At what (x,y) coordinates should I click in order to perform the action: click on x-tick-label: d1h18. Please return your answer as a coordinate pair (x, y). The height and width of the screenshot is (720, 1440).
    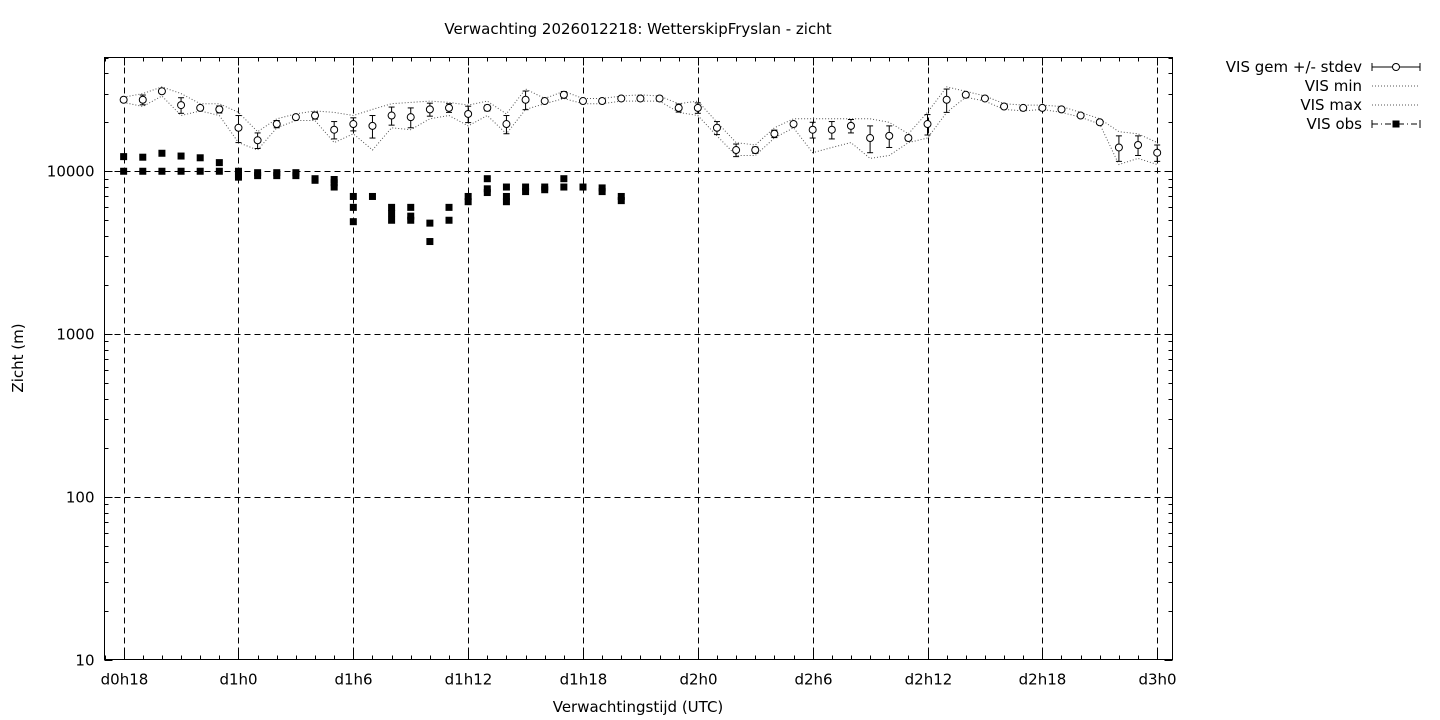
    Looking at the image, I should click on (584, 680).